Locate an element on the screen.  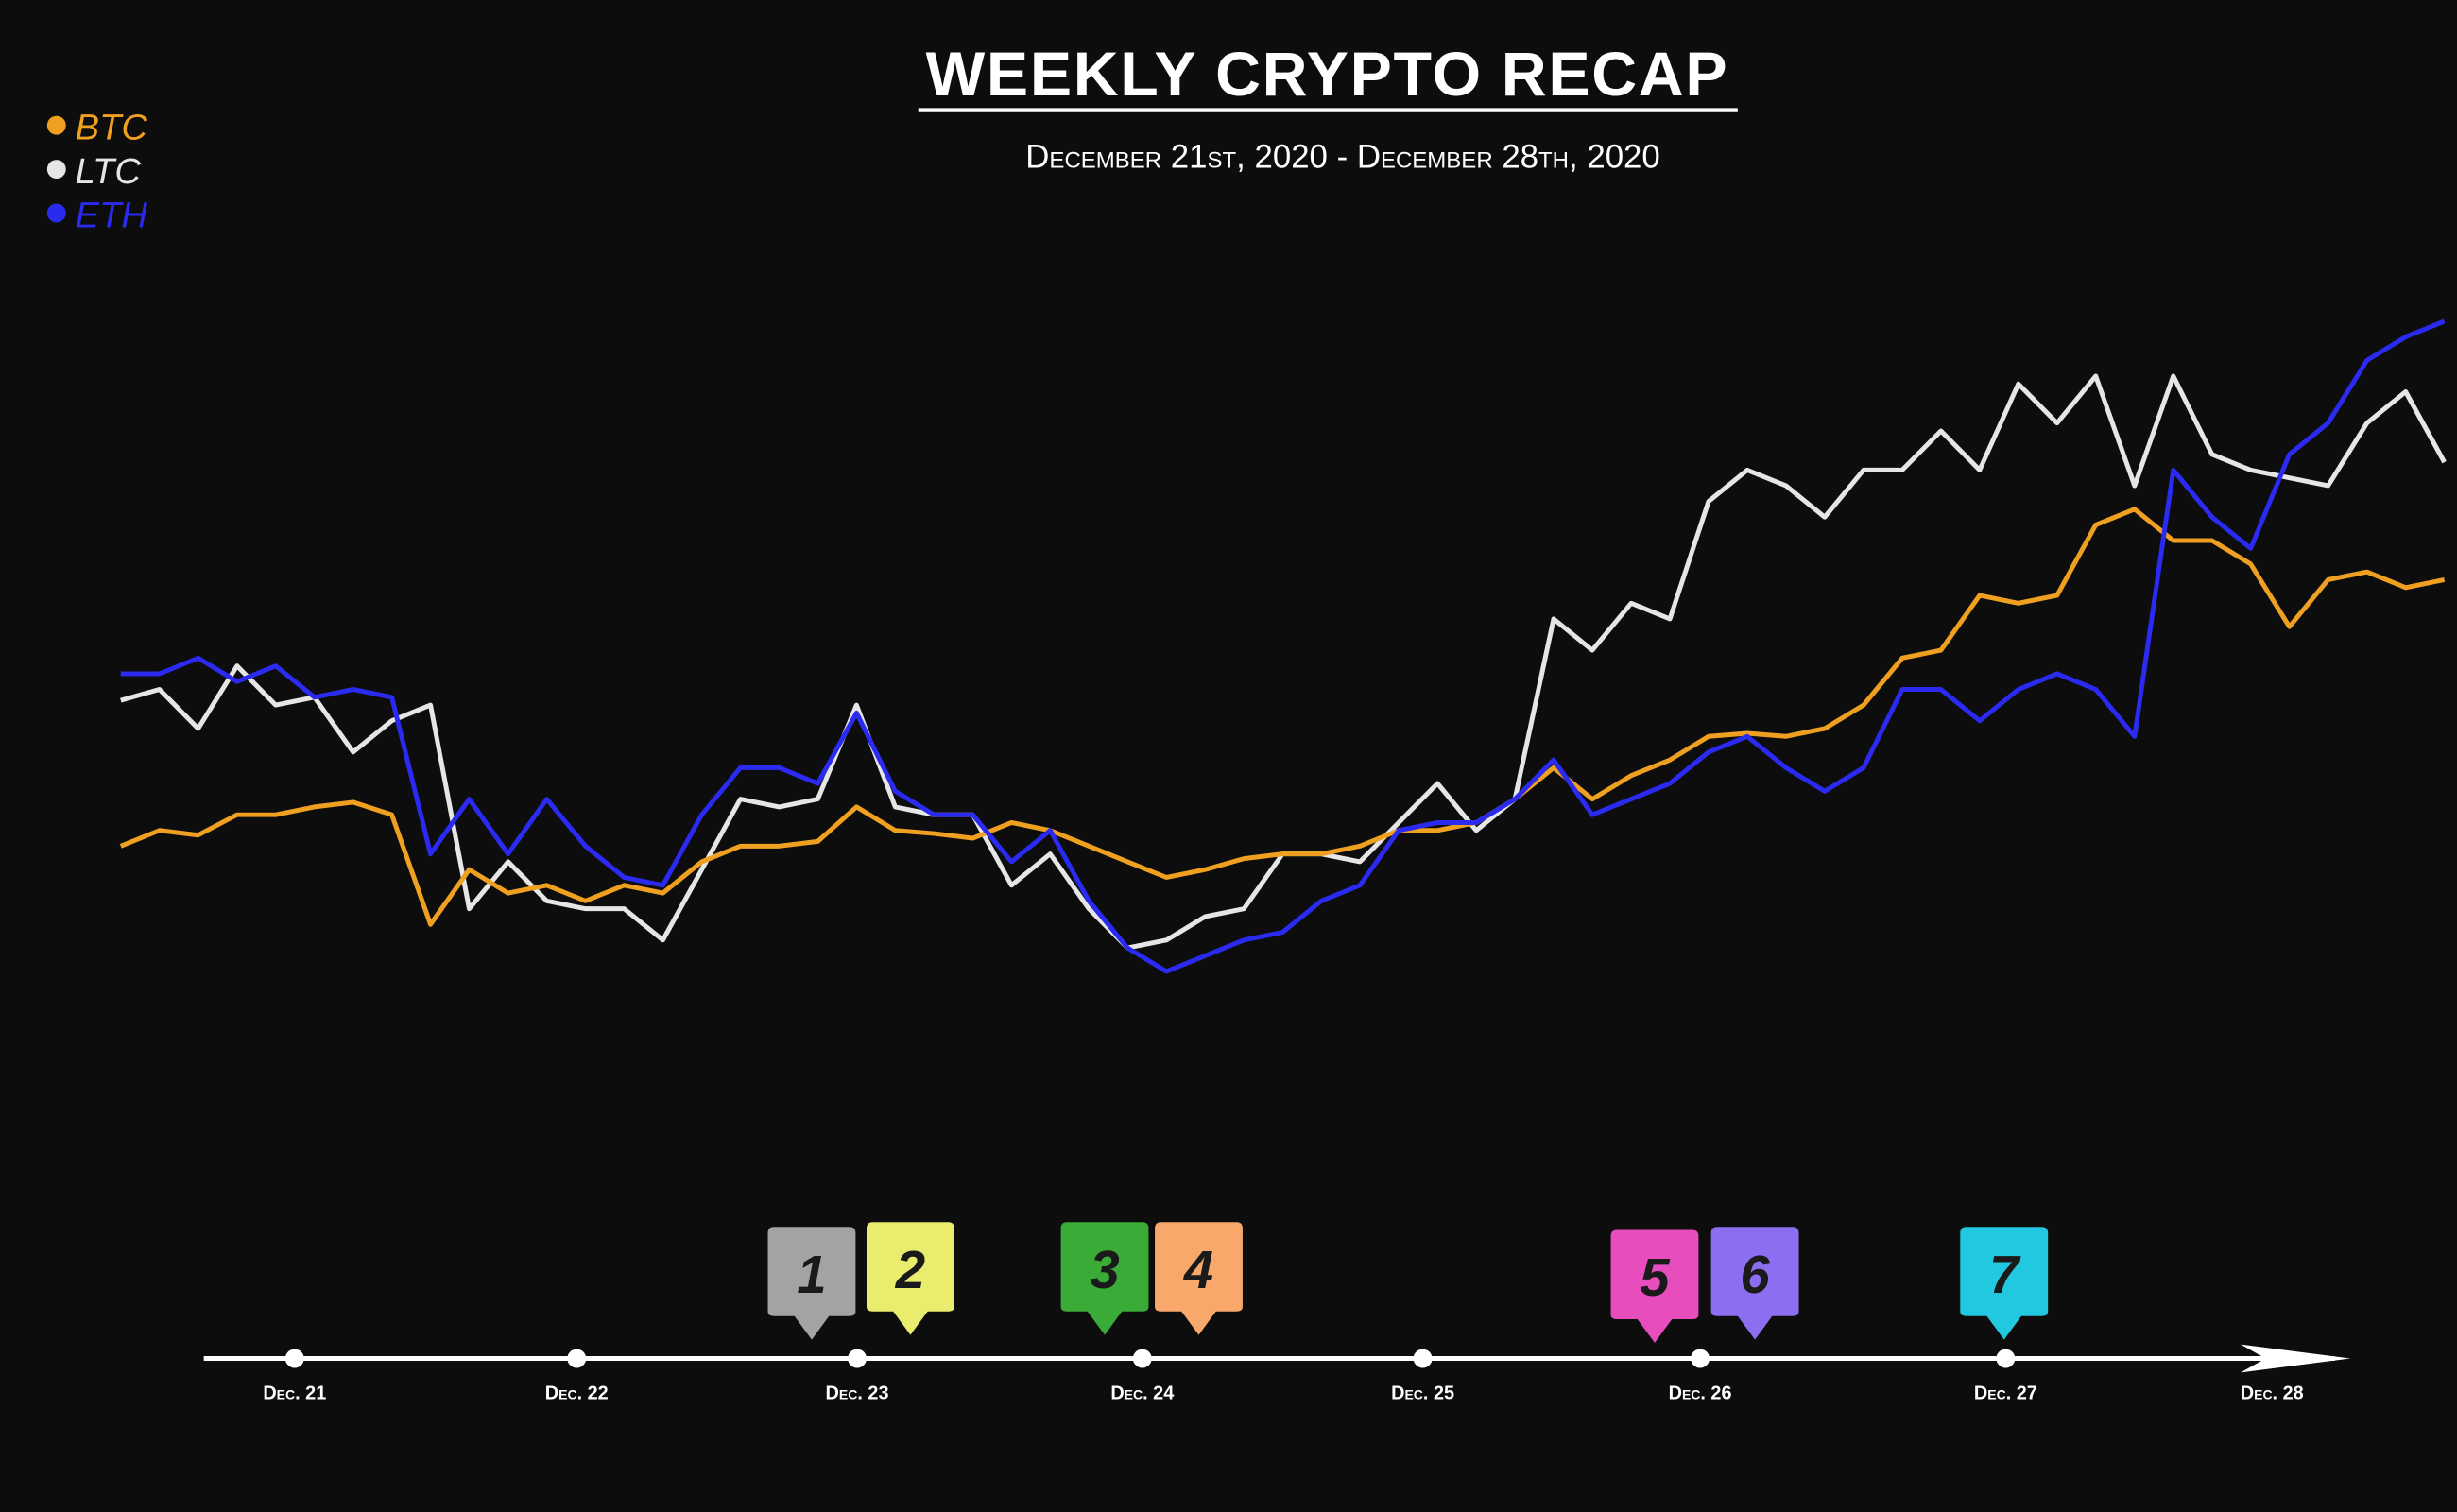
event-marker: 6 is located at coordinates (1754, 1283).